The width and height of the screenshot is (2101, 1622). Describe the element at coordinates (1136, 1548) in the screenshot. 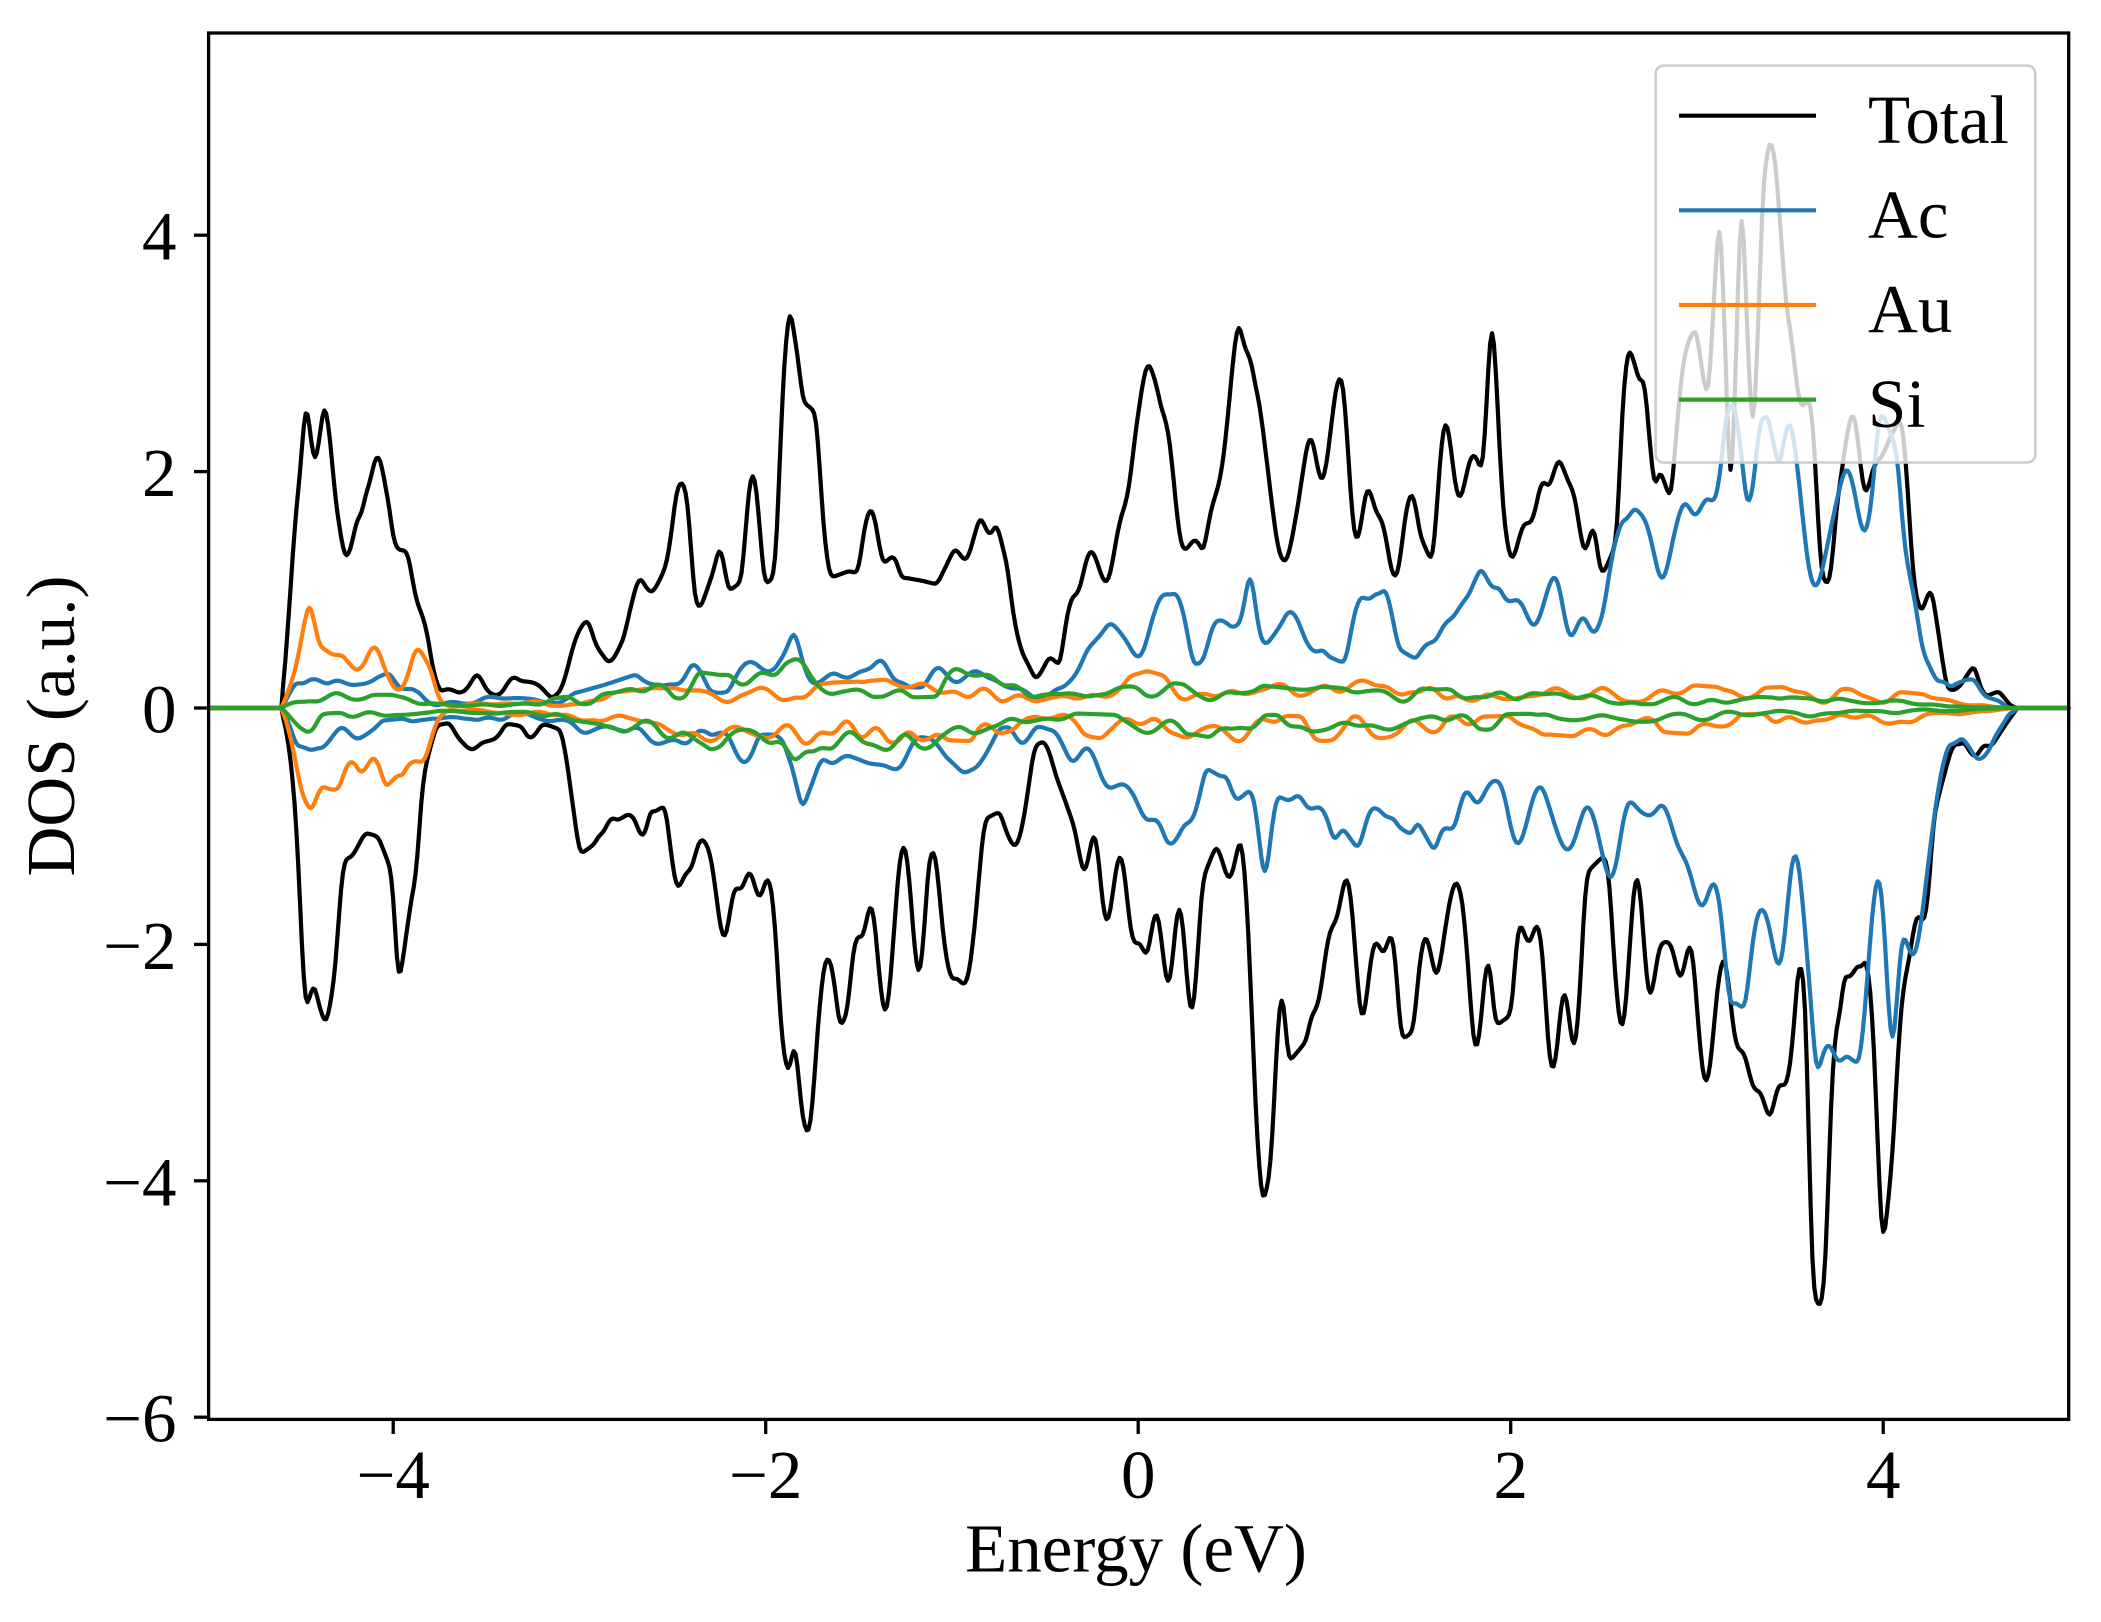

I see `svg-text: Energy (eV)` at that location.